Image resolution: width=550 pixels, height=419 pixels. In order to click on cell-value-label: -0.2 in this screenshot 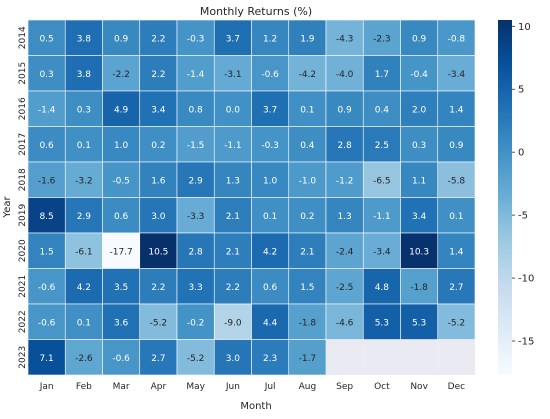, I will do `click(196, 323)`.